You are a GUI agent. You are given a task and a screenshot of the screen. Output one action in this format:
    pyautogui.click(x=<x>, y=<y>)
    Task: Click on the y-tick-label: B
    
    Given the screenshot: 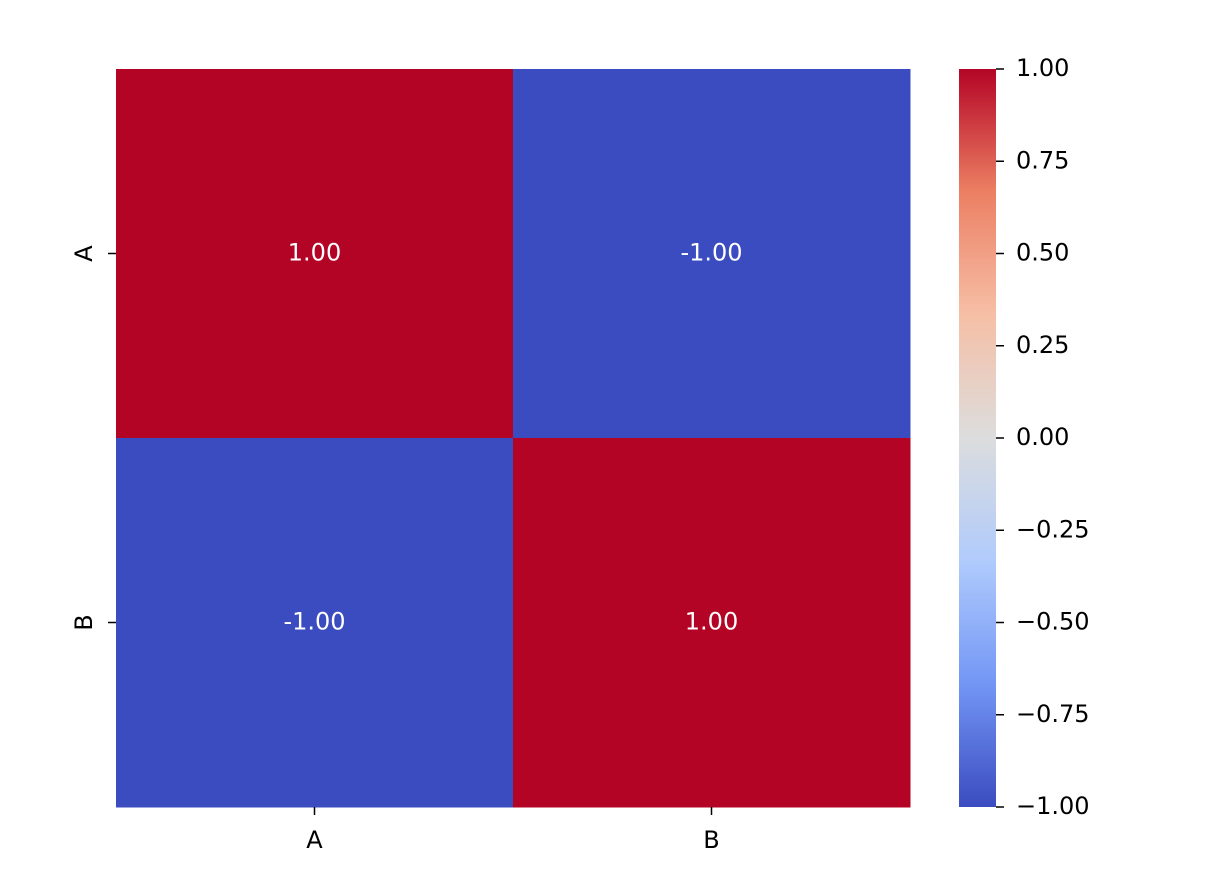 What is the action you would take?
    pyautogui.click(x=84, y=622)
    